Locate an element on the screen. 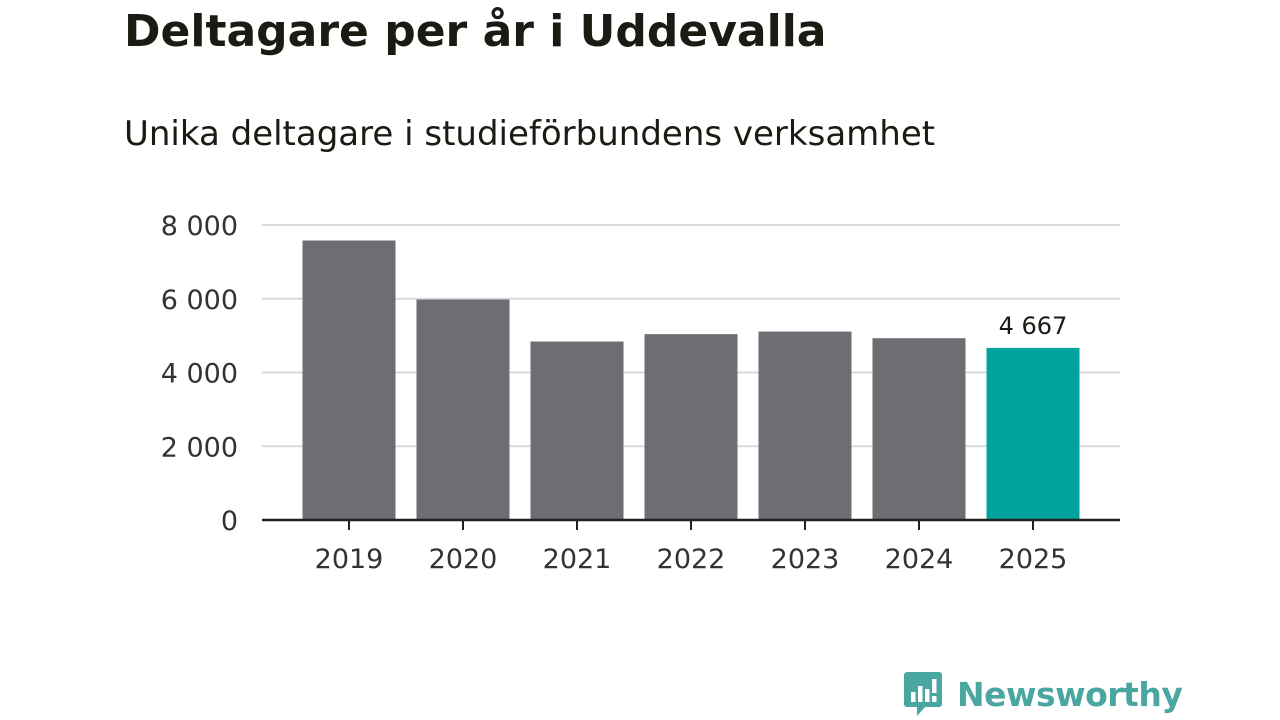 The height and width of the screenshot is (720, 1280). x-tick-label: 2021 is located at coordinates (577, 559).